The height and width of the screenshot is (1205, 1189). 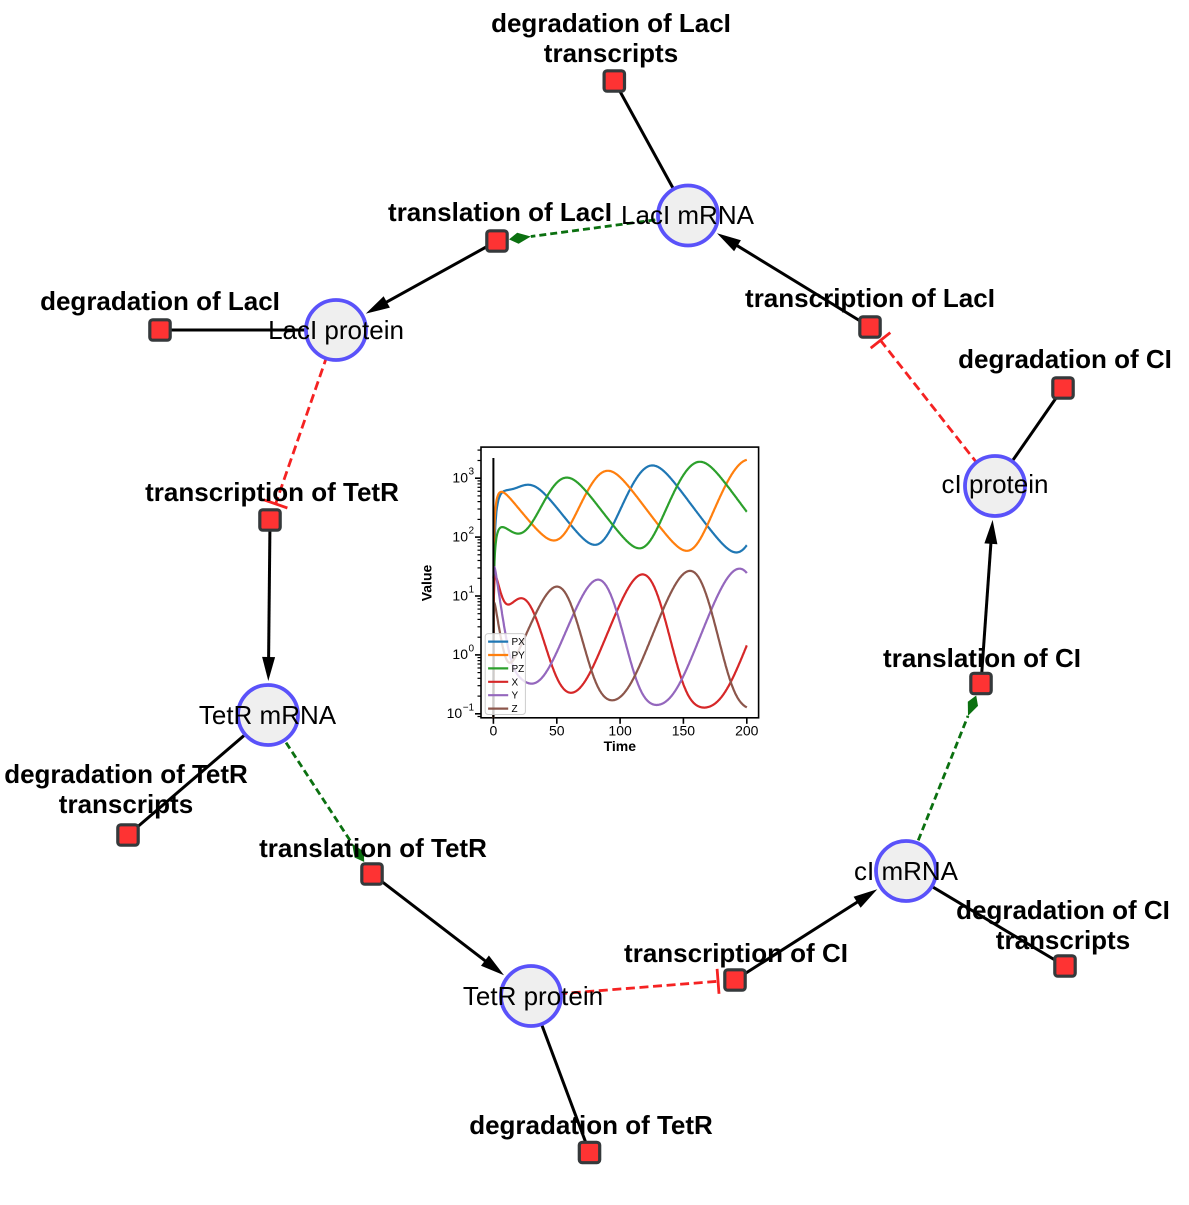 I want to click on svg-text: cI protein, so click(x=995, y=484).